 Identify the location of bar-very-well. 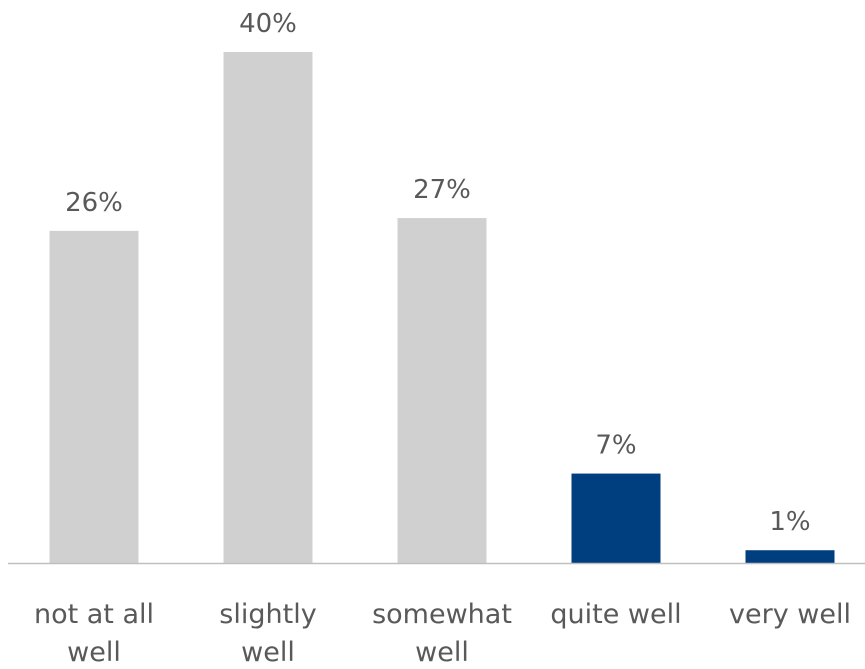
(790, 556).